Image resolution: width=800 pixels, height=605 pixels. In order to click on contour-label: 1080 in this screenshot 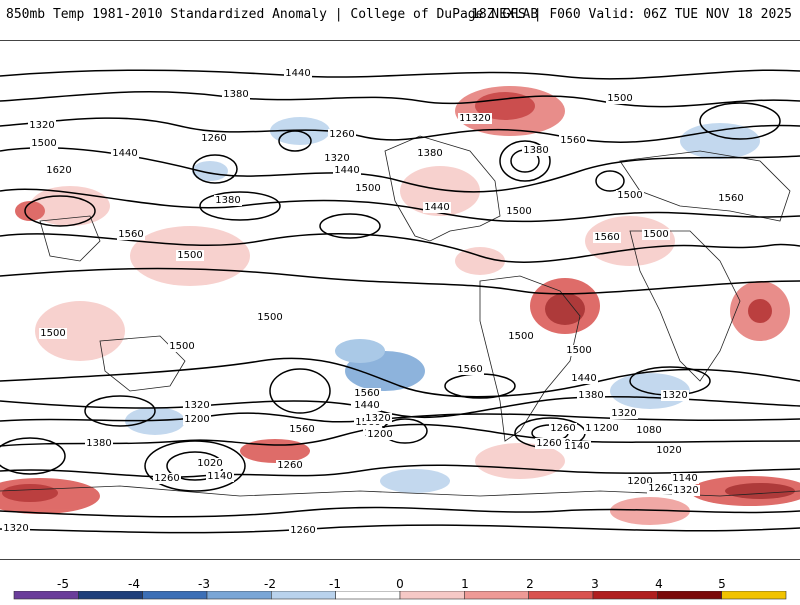, I will do `click(648, 430)`.